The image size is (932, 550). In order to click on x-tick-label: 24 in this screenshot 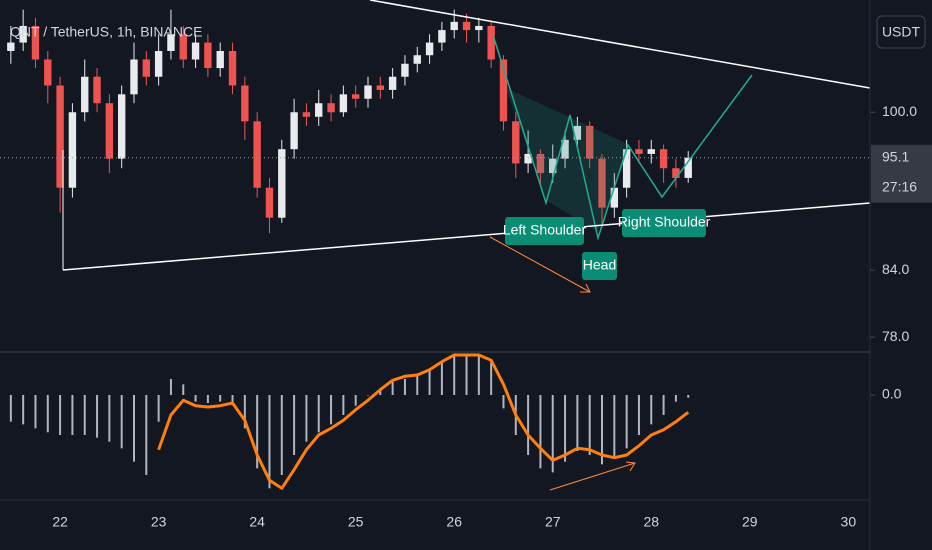, I will do `click(257, 522)`.